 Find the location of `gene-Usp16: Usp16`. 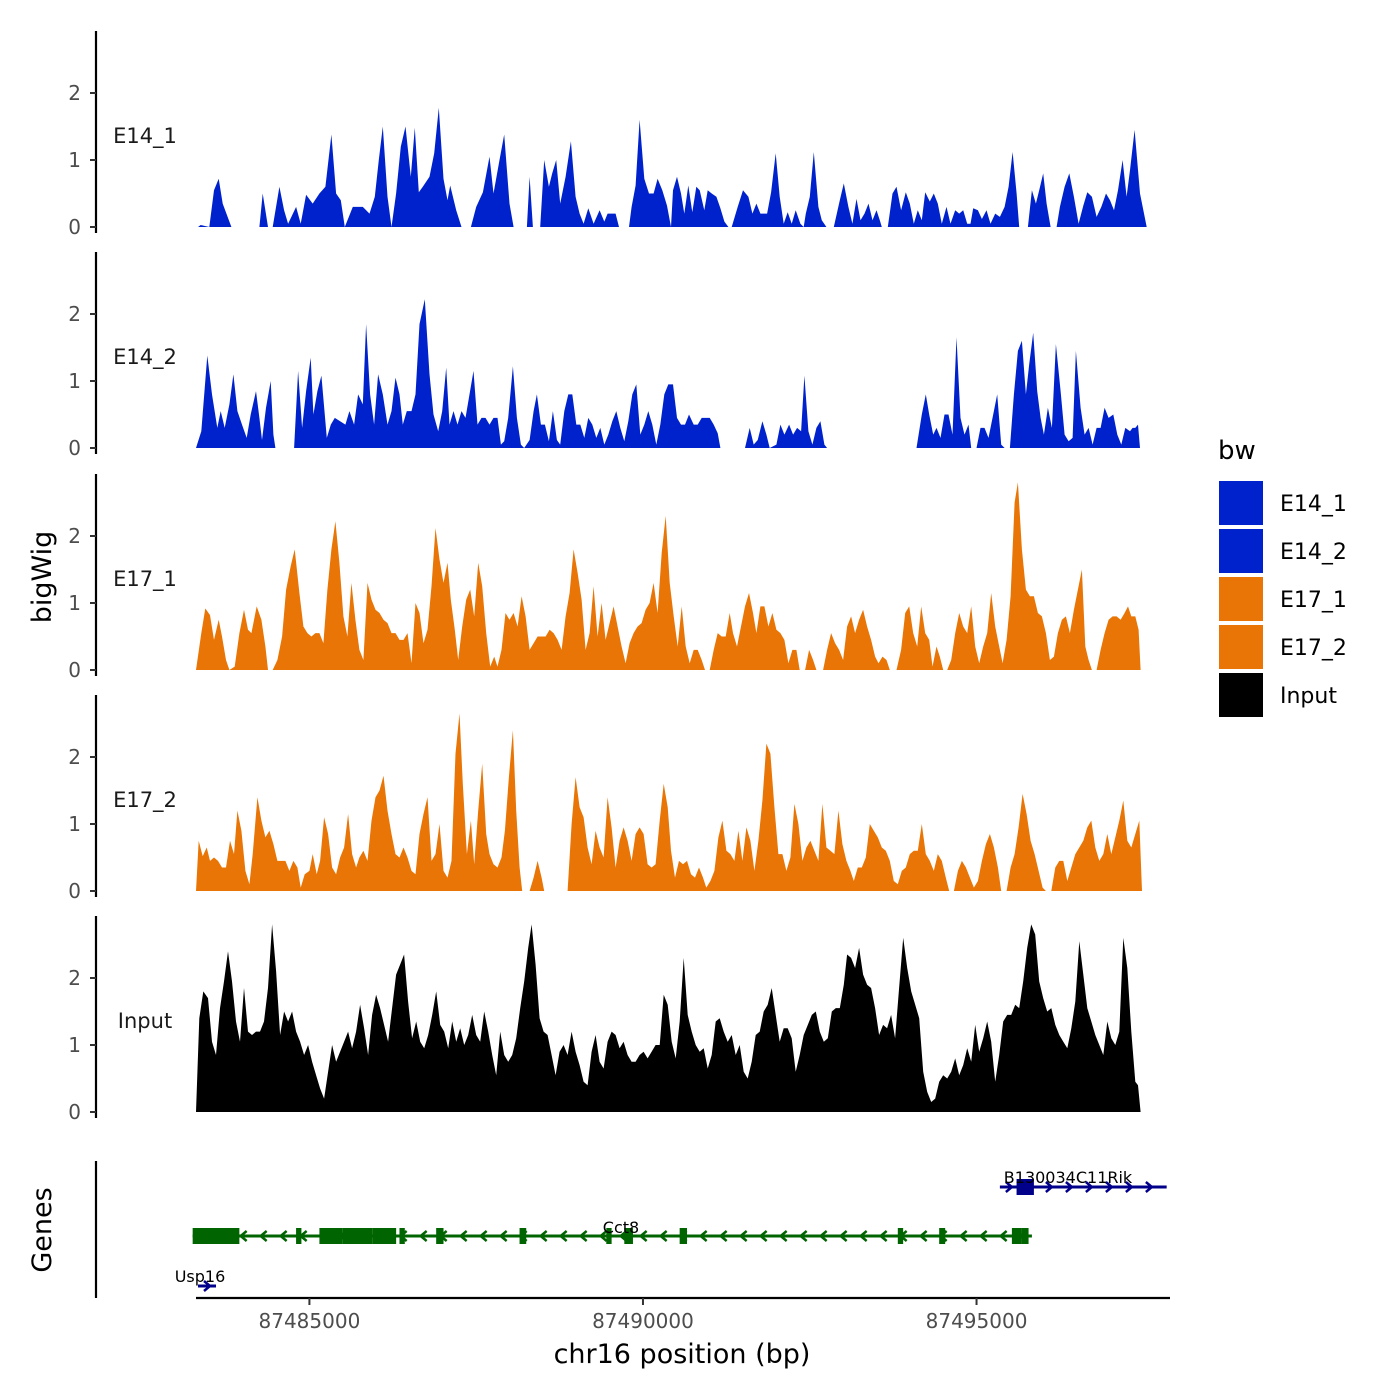

gene-Usp16: Usp16 is located at coordinates (200, 1279).